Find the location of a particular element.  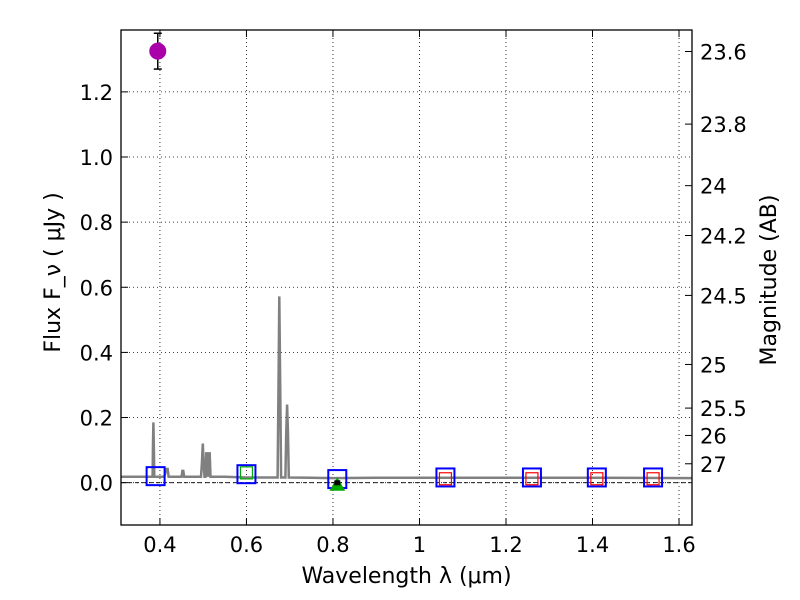

y-tick-label: 1.0 is located at coordinates (96, 158).